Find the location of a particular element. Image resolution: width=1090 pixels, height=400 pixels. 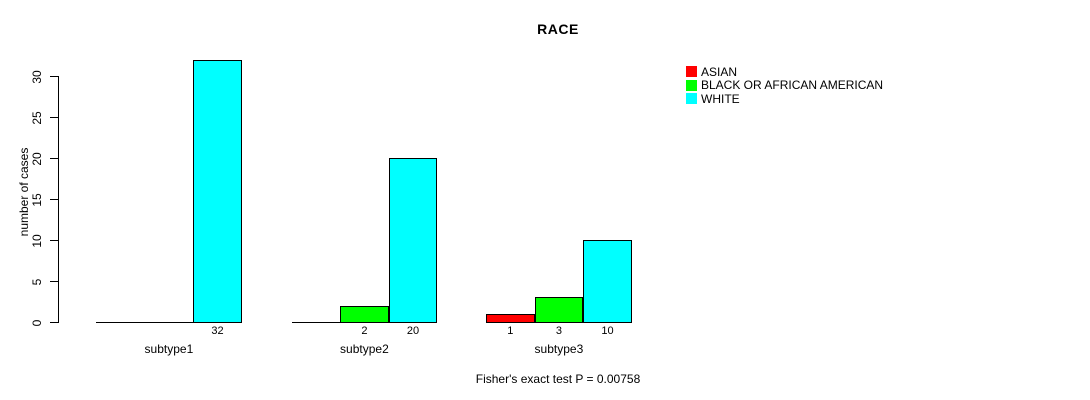

y-tick-label: 5 is located at coordinates (37, 281).